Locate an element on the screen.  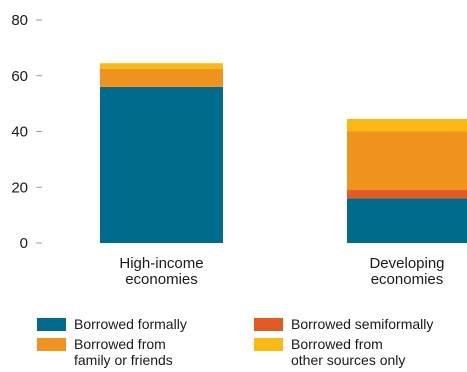
legend-item-borrowed-formally: Borrowed formally is located at coordinates (145, 324).